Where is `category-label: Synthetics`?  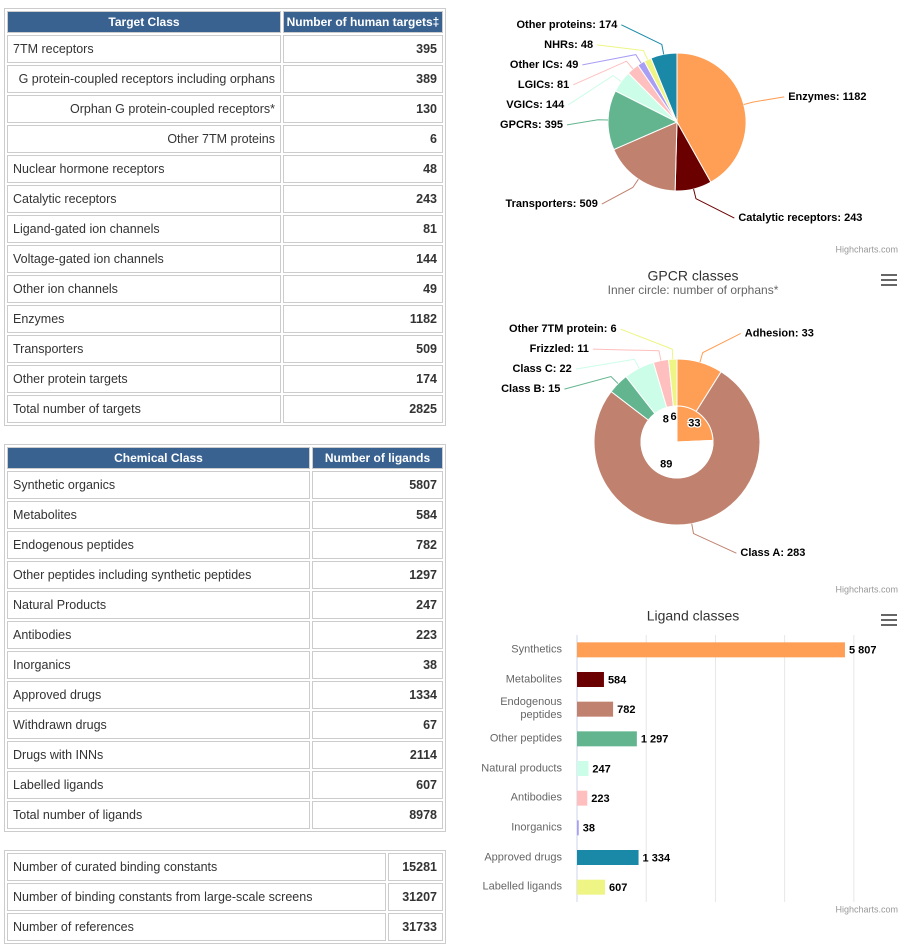
category-label: Synthetics is located at coordinates (536, 649).